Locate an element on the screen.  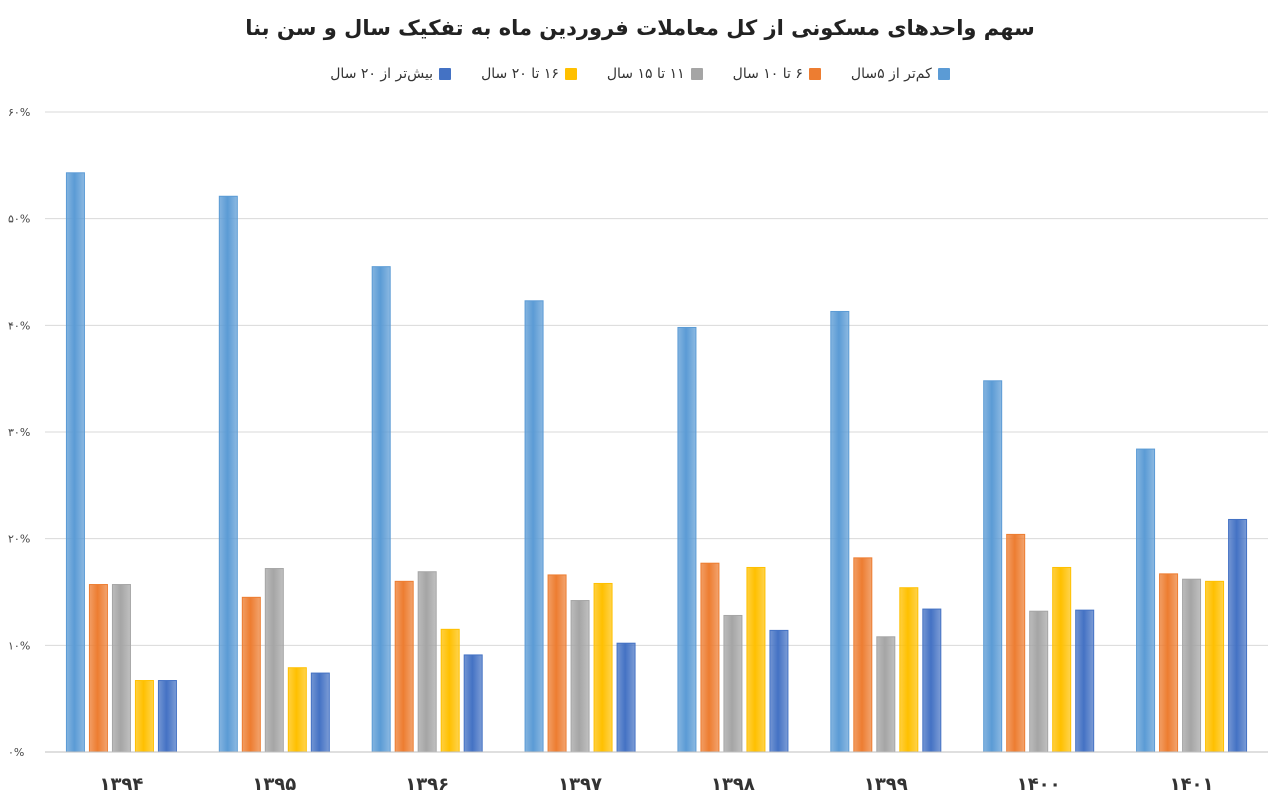
legend-item: بیش‌تر از ۲۰ سال is located at coordinates (391, 74).